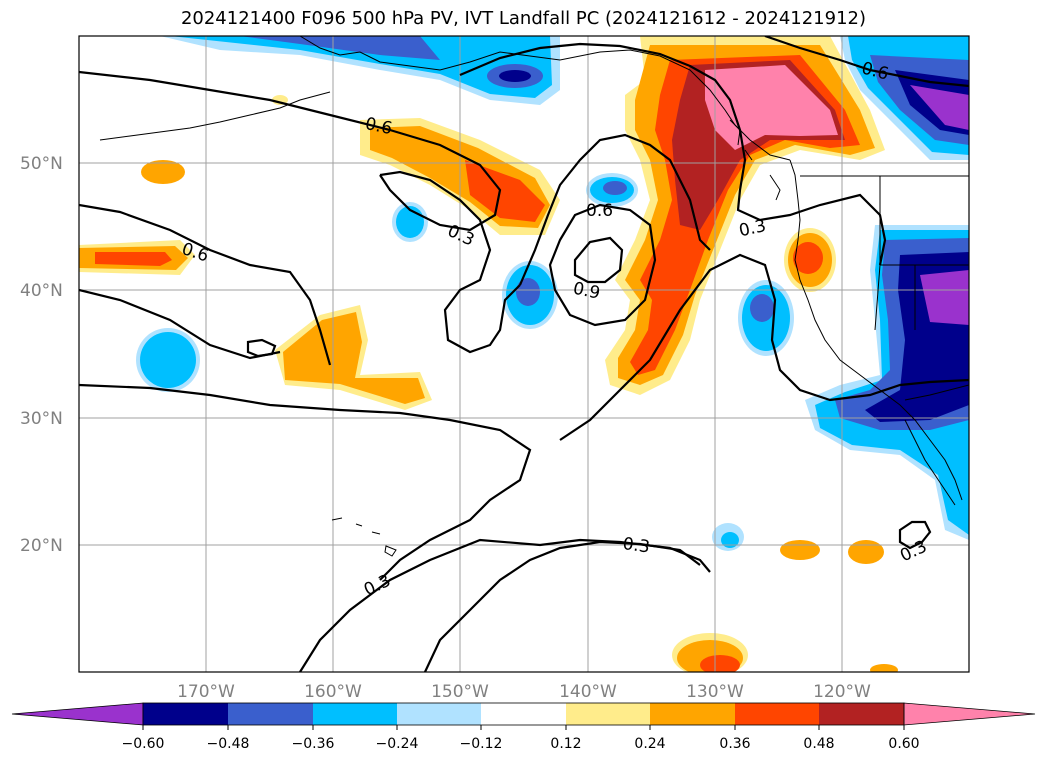  What do you see at coordinates (450, 262) in the screenshot?
I see `contour-0.6-loop` at bounding box center [450, 262].